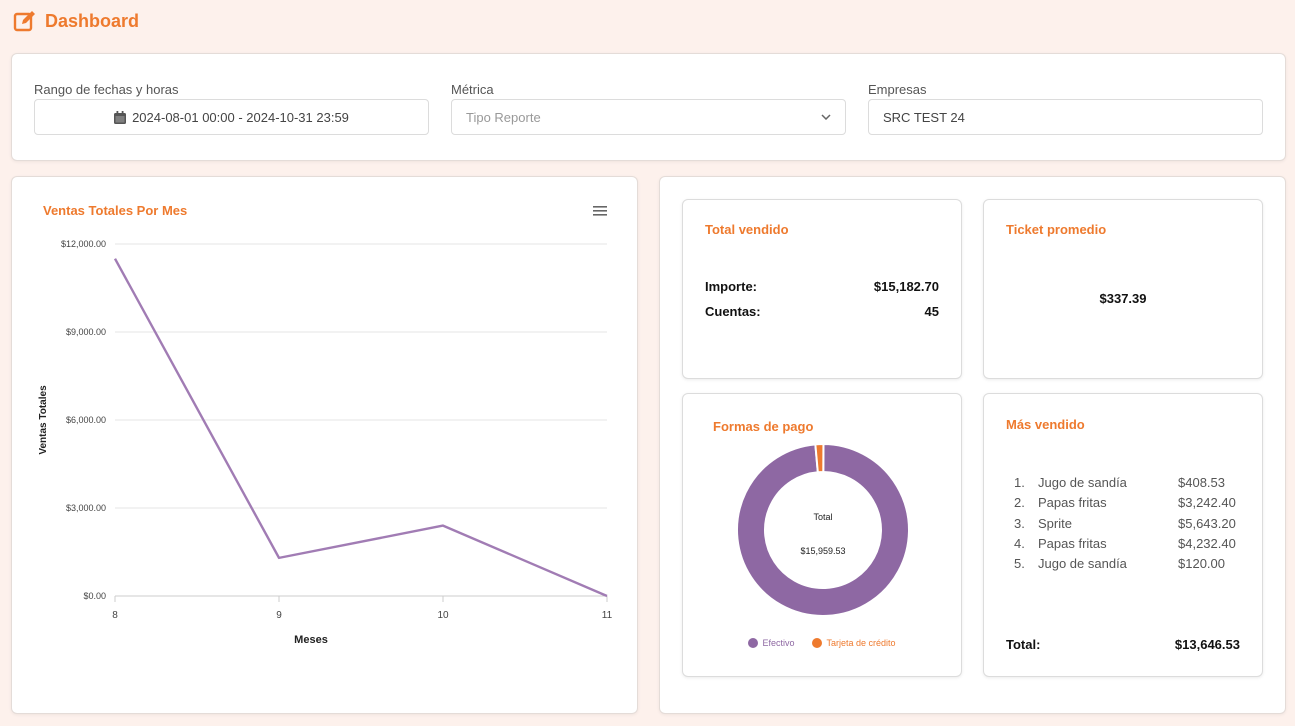 This screenshot has width=1295, height=726. What do you see at coordinates (86, 332) in the screenshot?
I see `y-tick-label: $9,000.00` at bounding box center [86, 332].